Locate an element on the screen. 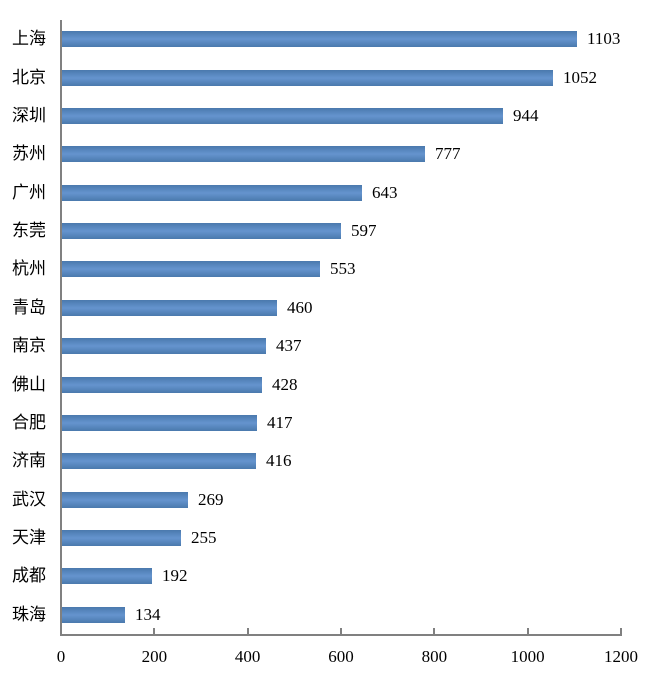  x-axis-tick-label-800: 800 is located at coordinates (434, 656).